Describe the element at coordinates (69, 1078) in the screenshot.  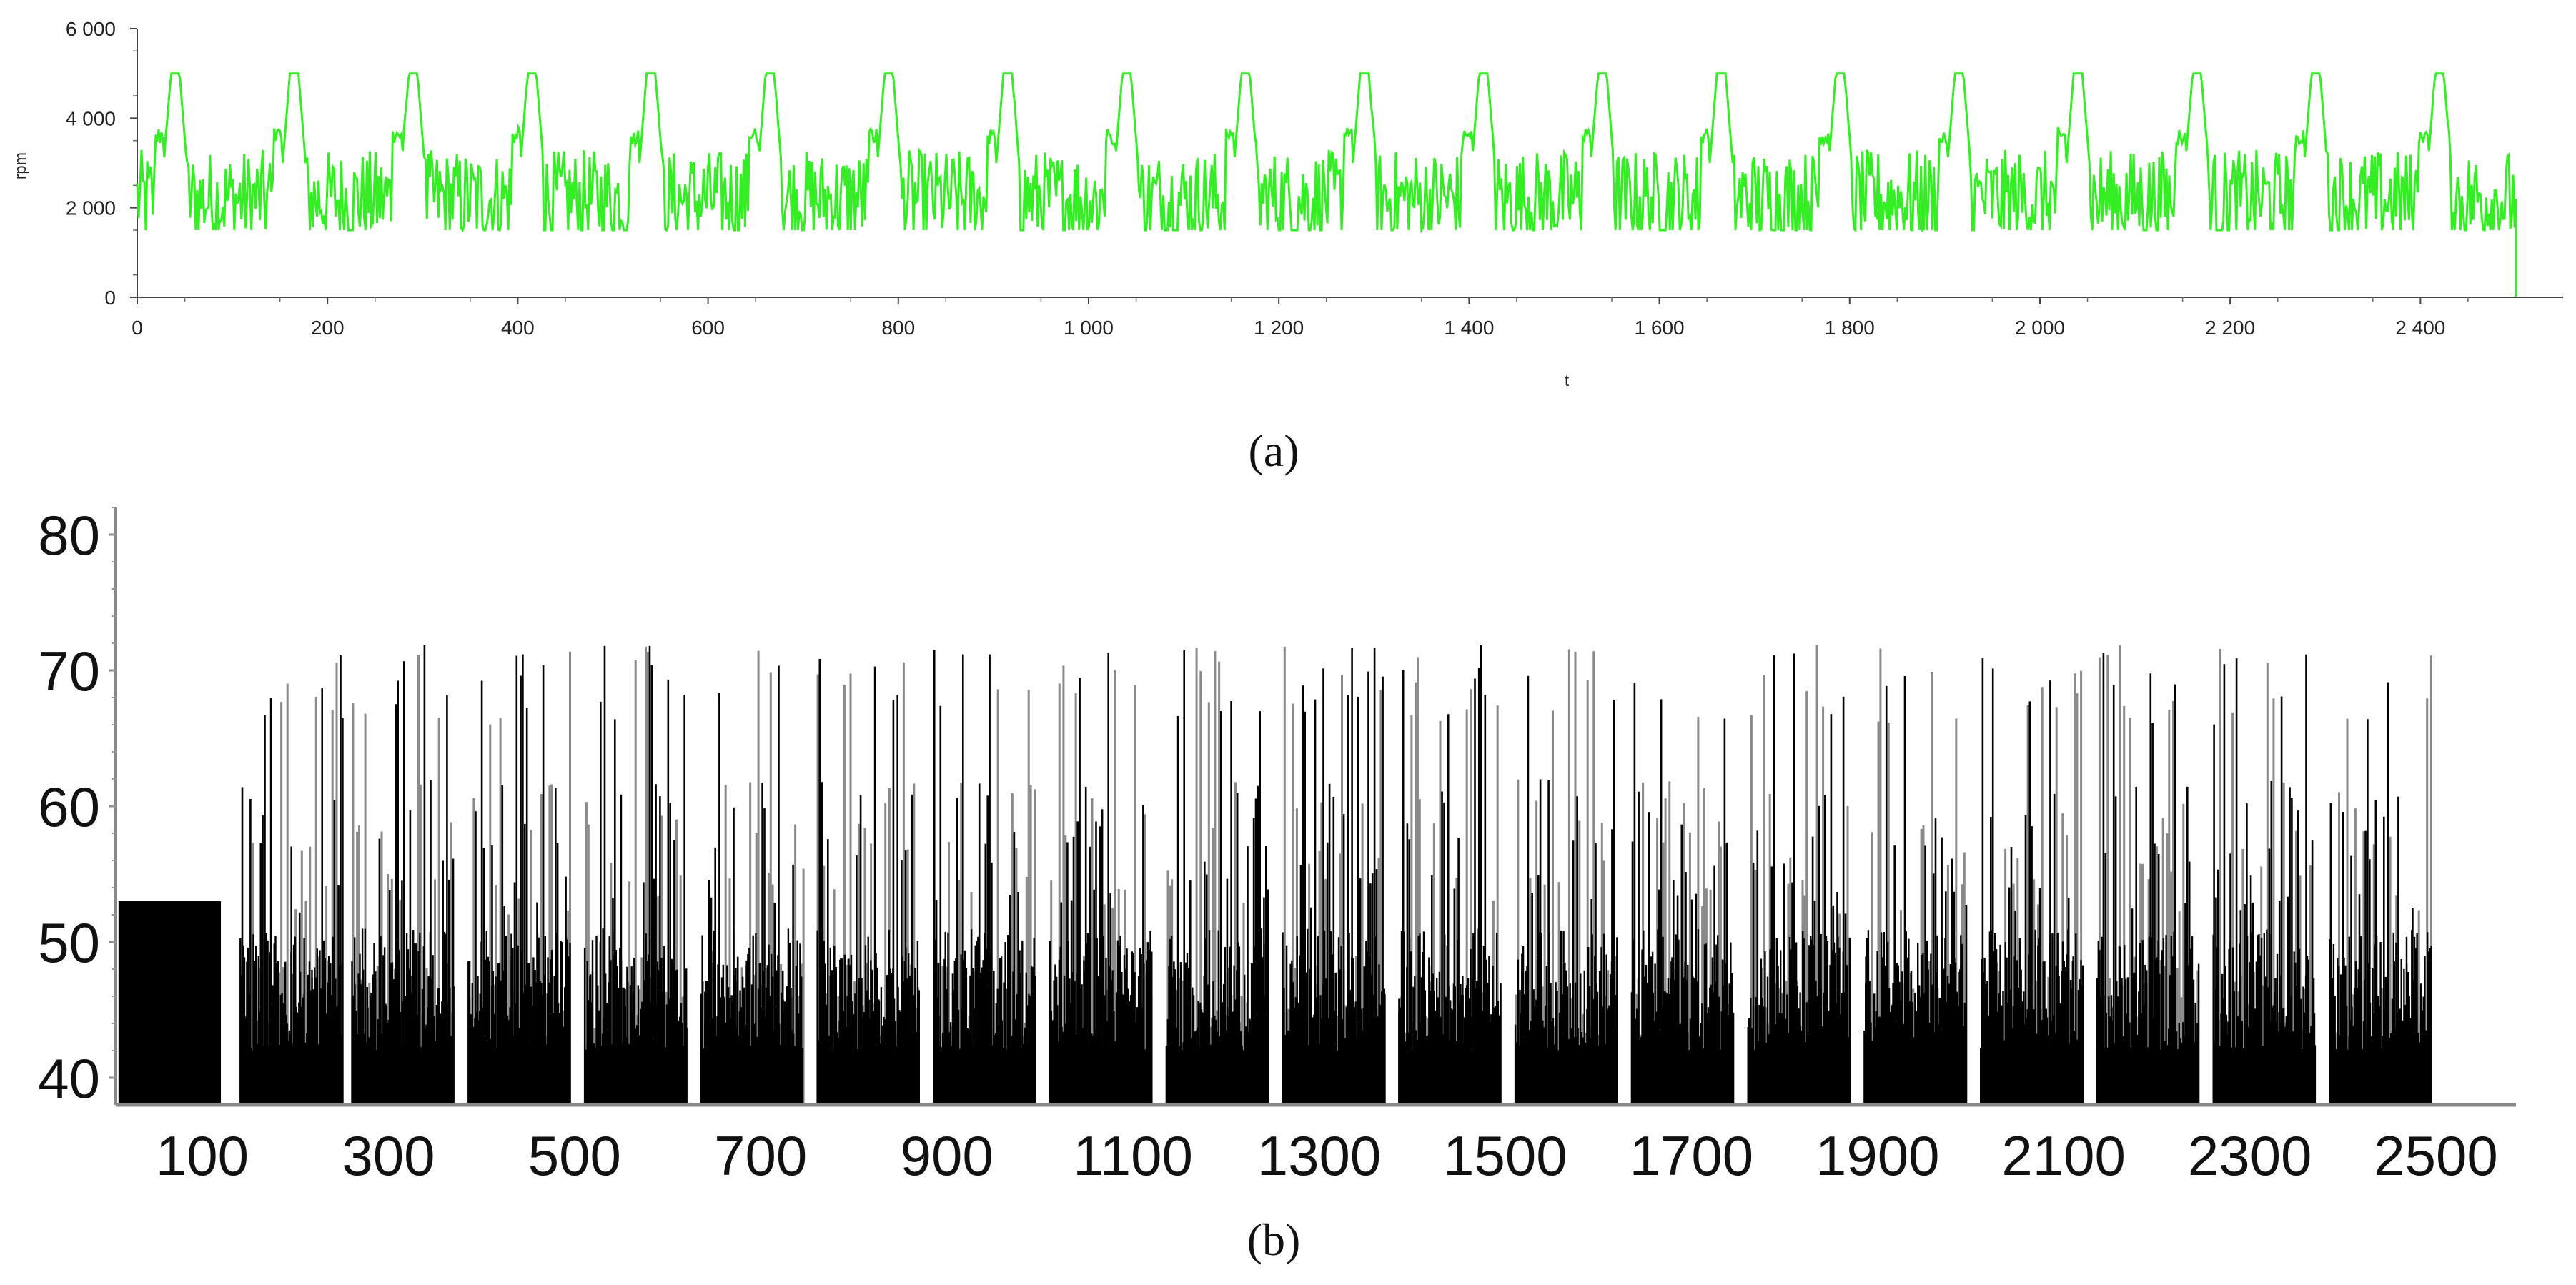
I see `panel-b-y-tick-label: 40` at that location.